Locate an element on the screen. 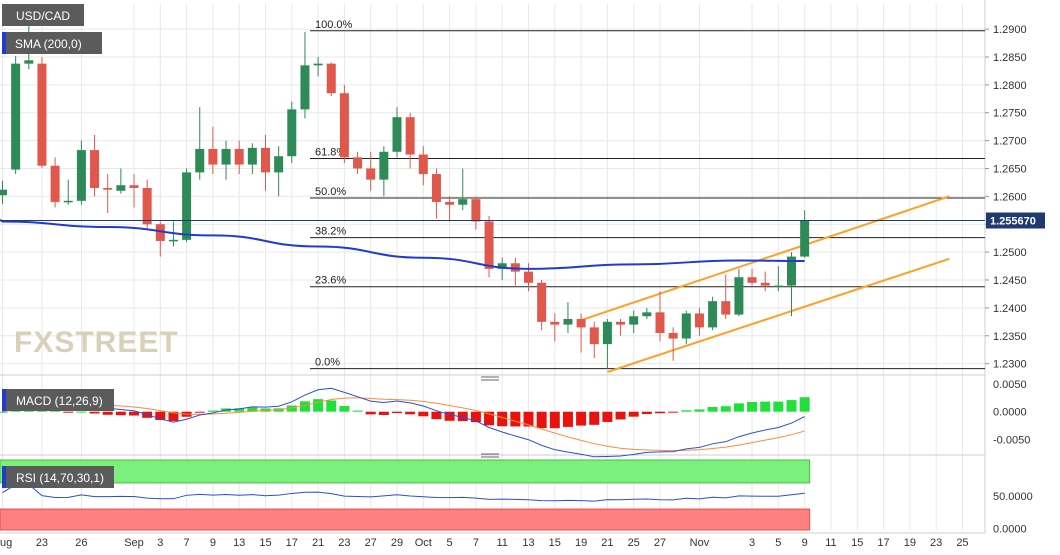 The image size is (1060, 555). price-tick-label: 1.2800 is located at coordinates (1010, 86).